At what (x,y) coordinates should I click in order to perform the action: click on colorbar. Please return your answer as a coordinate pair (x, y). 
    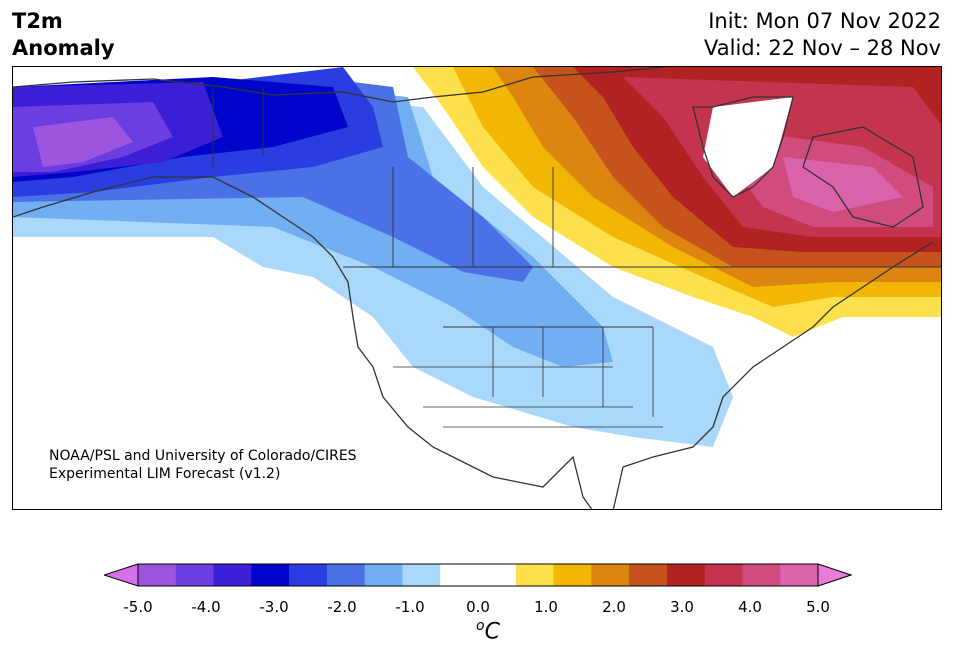
    Looking at the image, I should click on (478, 575).